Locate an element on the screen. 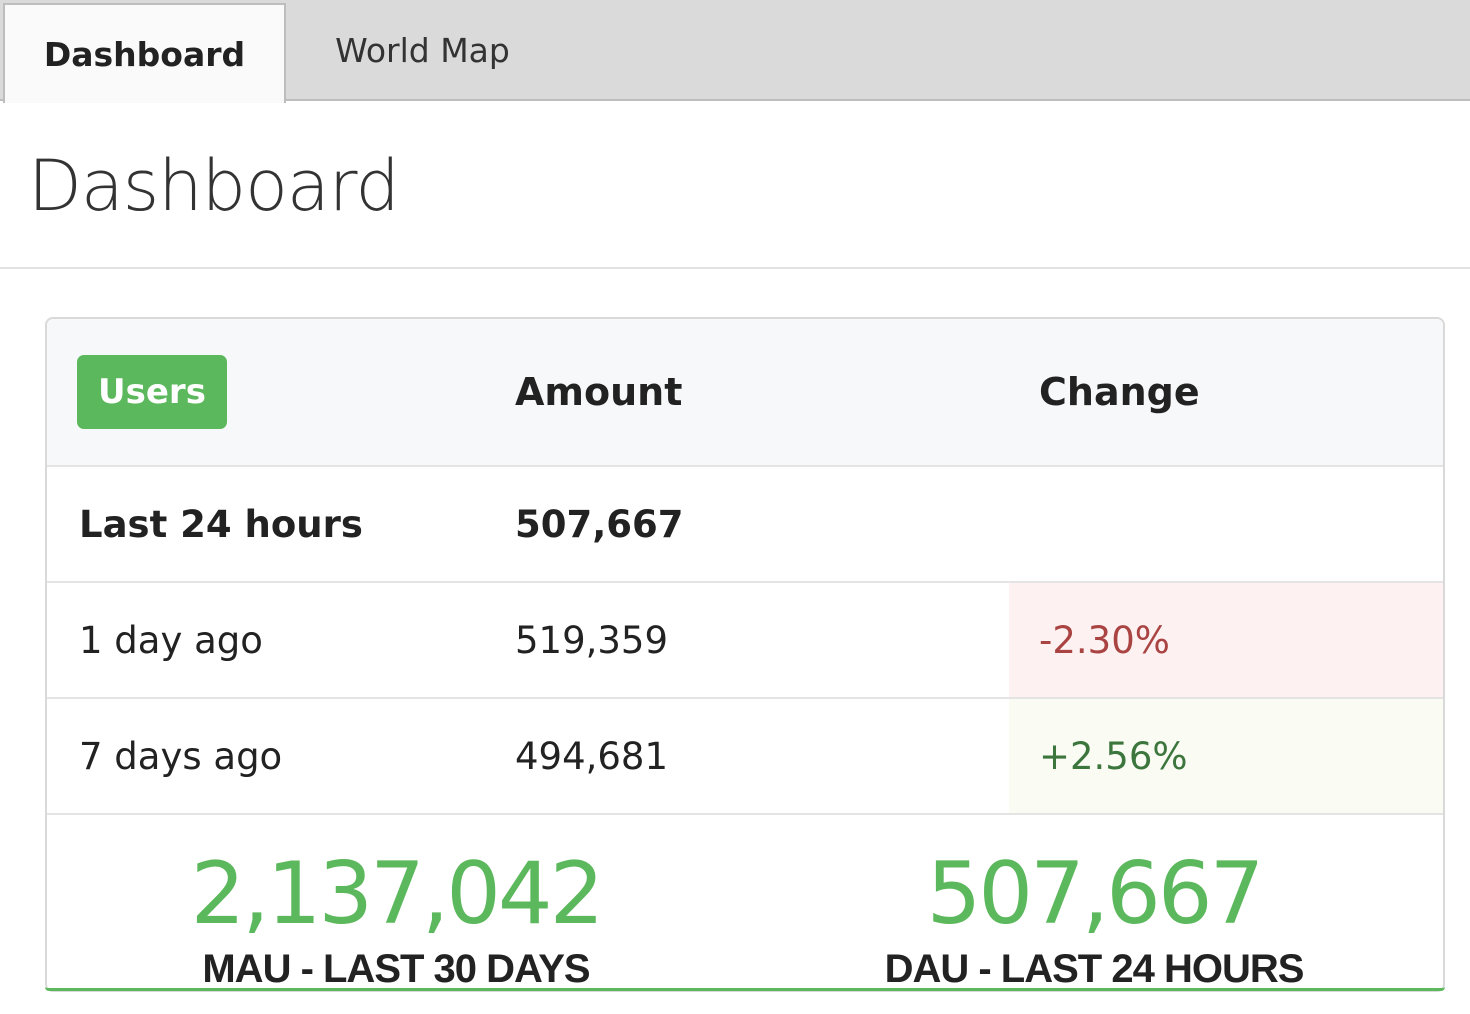  row-label: 7 days ago is located at coordinates (181, 756).